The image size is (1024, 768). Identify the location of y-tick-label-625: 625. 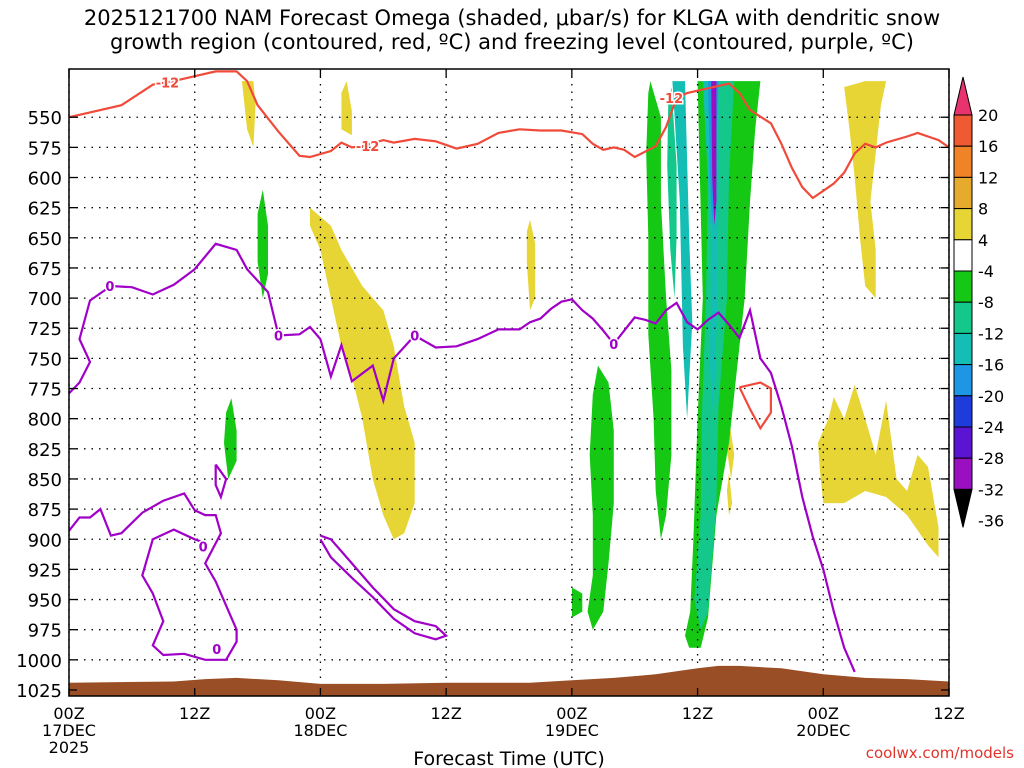
(45, 209).